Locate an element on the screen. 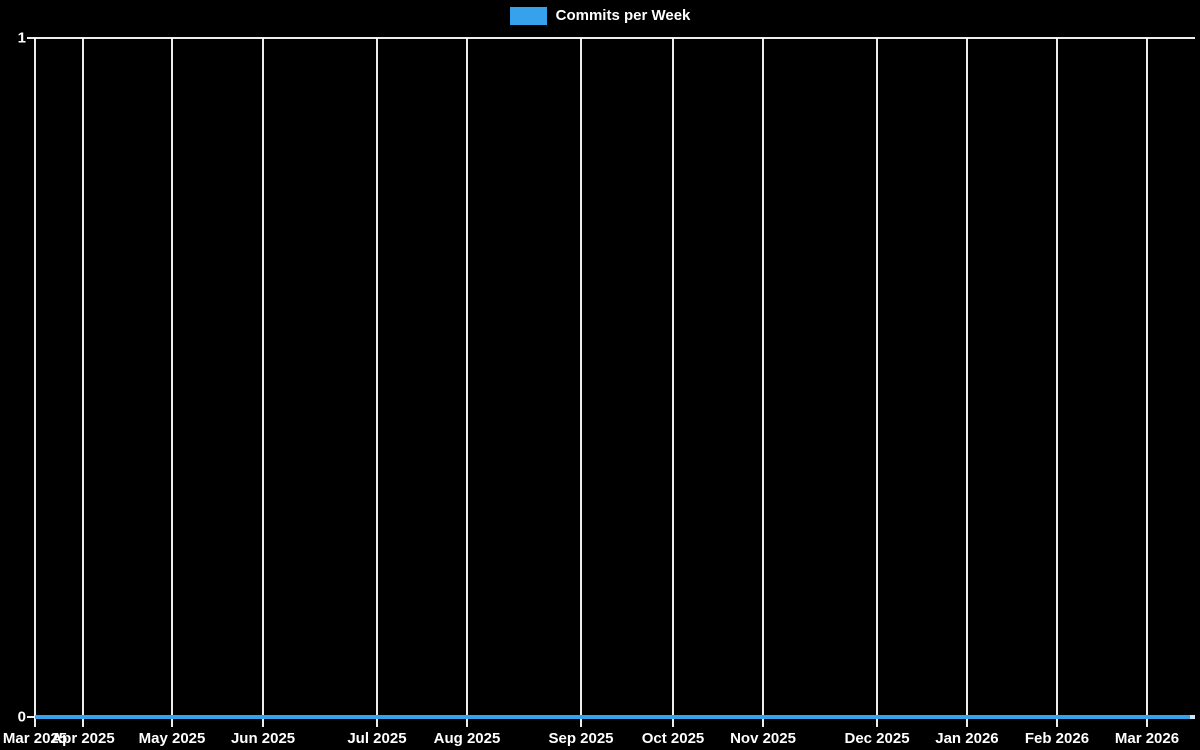 The width and height of the screenshot is (1200, 750). x-tick-label: Jun 2025 is located at coordinates (263, 738).